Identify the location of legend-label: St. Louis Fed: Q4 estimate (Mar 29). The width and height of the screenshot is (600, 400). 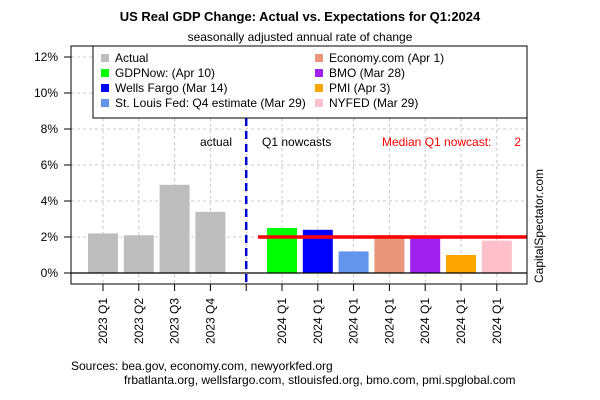
(210, 103).